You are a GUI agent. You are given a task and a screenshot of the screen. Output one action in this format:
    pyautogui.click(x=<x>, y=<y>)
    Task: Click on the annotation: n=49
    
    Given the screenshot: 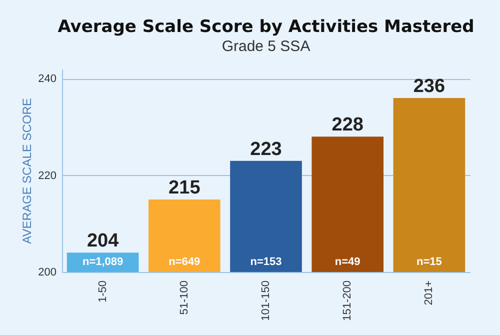 What is the action you would take?
    pyautogui.click(x=347, y=262)
    